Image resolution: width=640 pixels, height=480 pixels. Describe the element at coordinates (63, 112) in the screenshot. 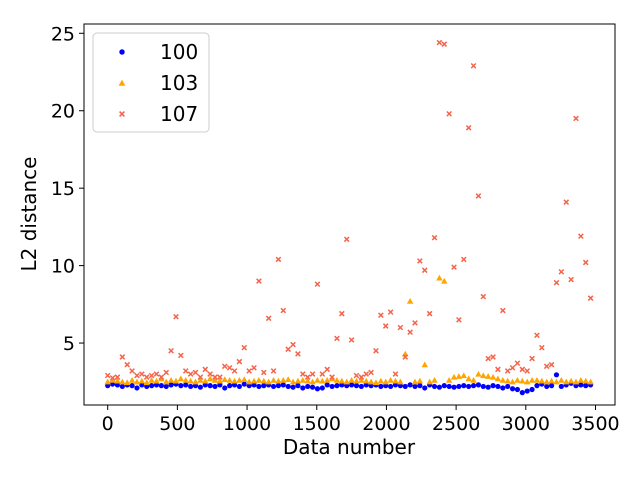

I see `y-tick-label: 20` at that location.